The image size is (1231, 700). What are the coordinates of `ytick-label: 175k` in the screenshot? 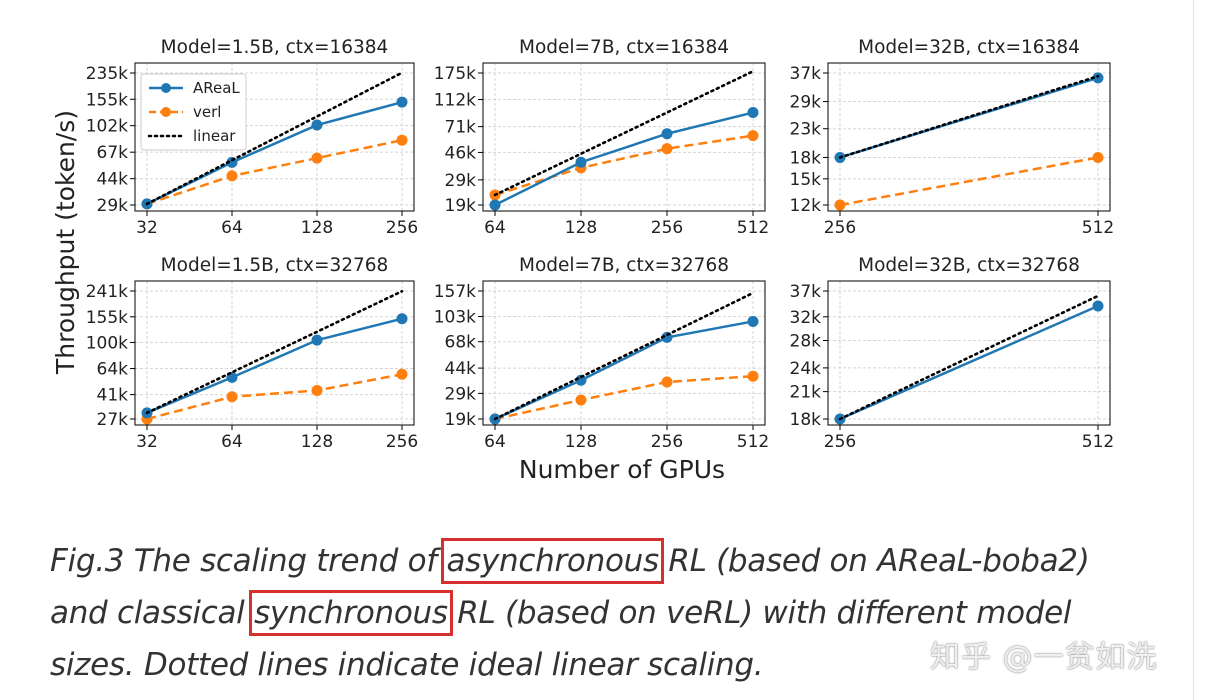 It's located at (455, 74).